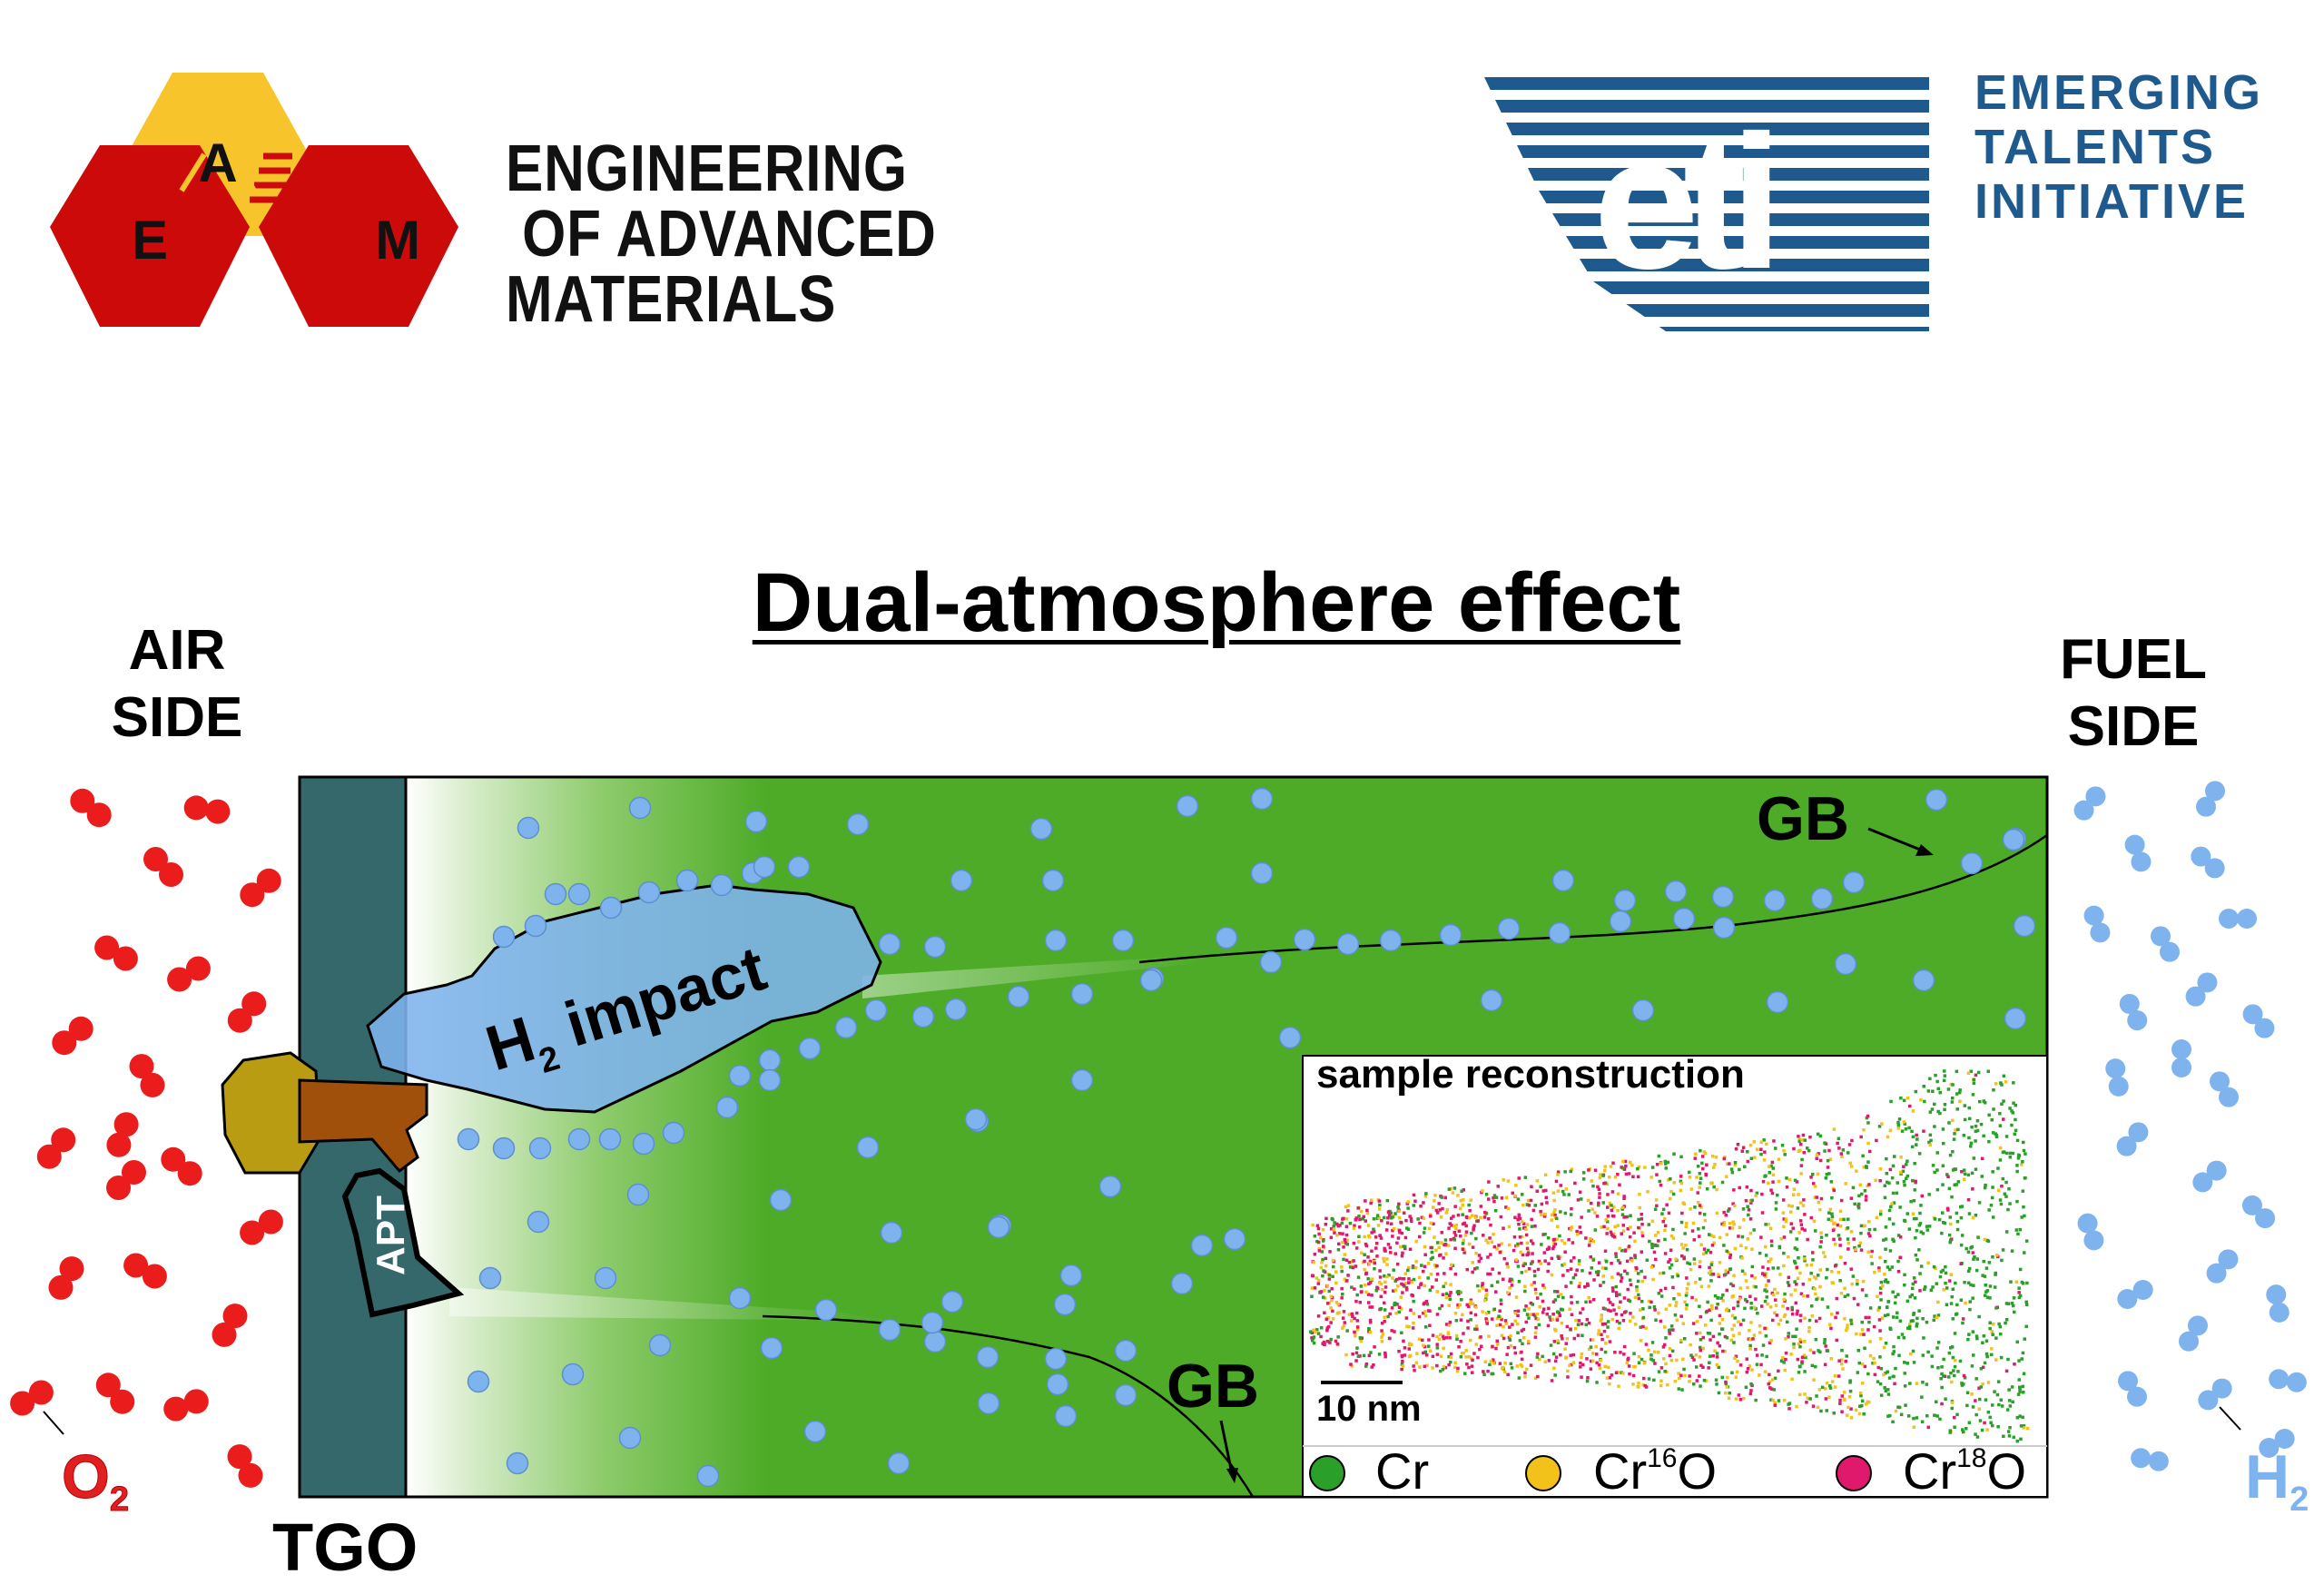 The width and height of the screenshot is (2324, 1584). What do you see at coordinates (189, 1173) in the screenshot?
I see `o2-atom` at bounding box center [189, 1173].